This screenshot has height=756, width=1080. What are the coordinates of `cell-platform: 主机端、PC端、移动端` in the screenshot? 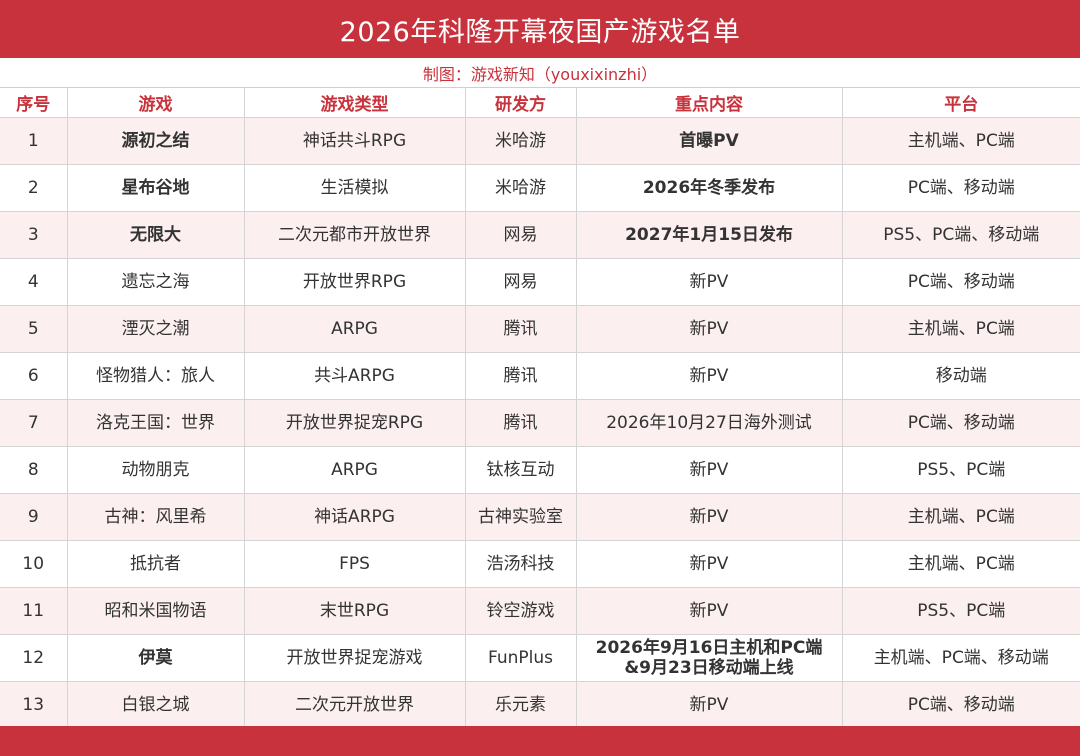 It's located at (961, 658).